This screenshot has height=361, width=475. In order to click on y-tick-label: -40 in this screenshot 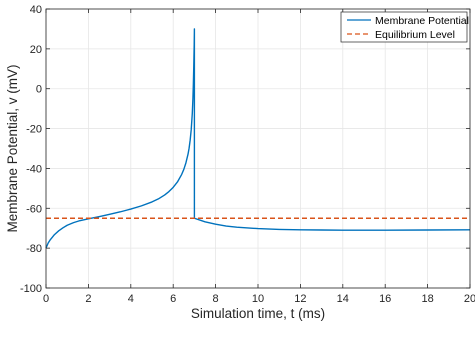, I will do `click(34, 169)`.